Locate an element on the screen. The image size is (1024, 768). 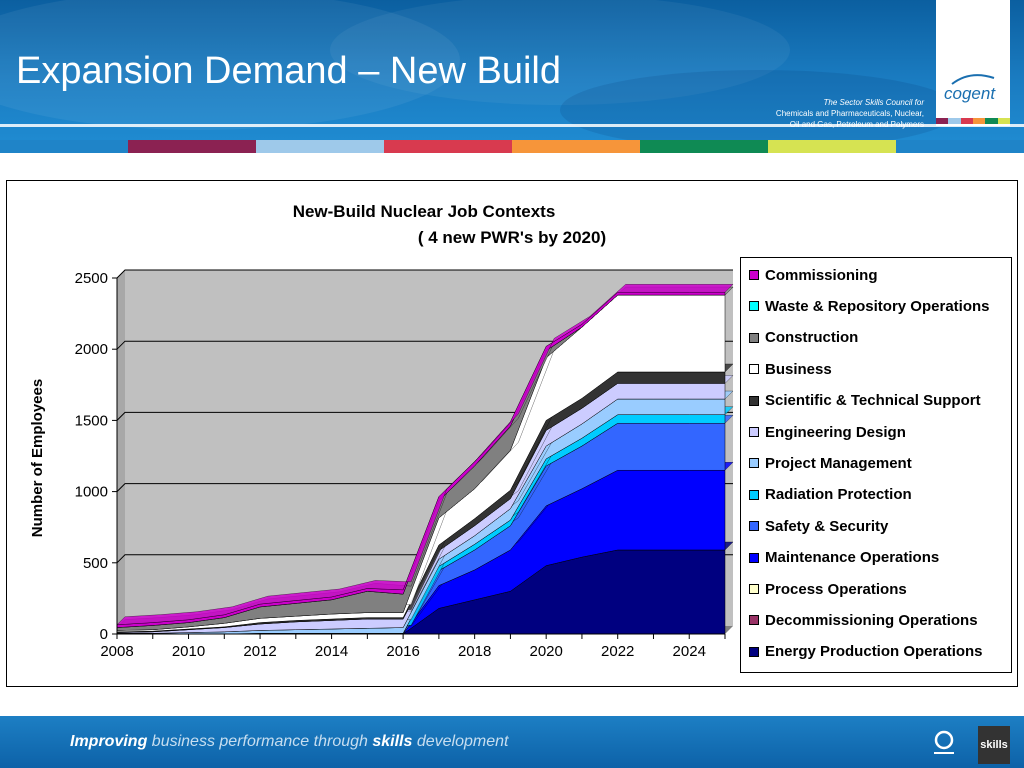
legend-item: Process Operations is located at coordinates (828, 589).